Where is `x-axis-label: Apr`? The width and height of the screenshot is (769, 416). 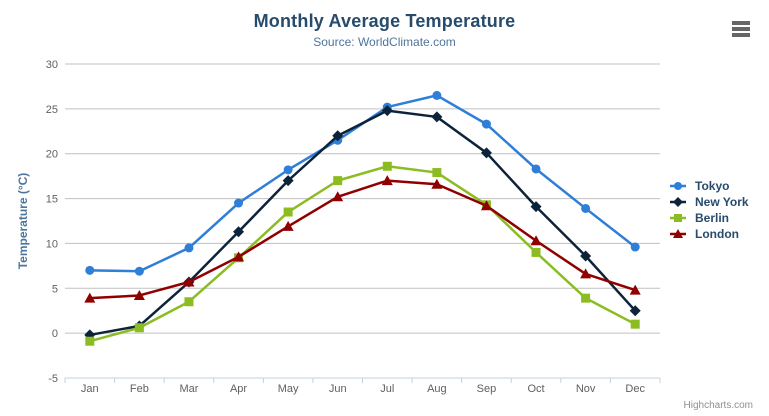 x-axis-label: Apr is located at coordinates (238, 389).